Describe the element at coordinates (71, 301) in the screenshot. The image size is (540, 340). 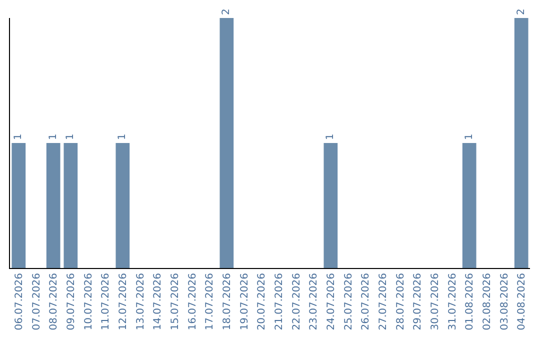
I see `x-tick-label: 09.07.2026` at that location.